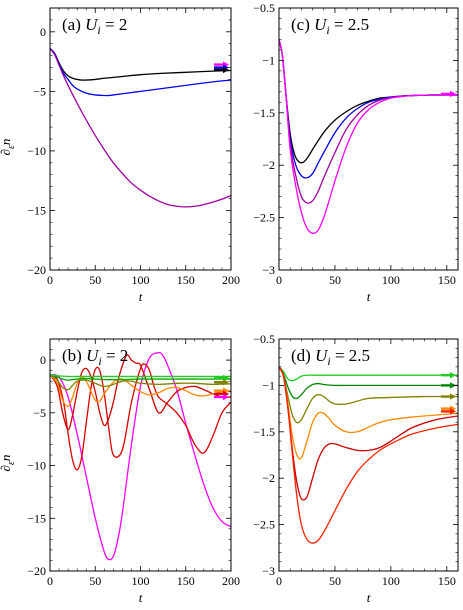  I want to click on y-tick-label-1-4: −1, so click(268, 60).